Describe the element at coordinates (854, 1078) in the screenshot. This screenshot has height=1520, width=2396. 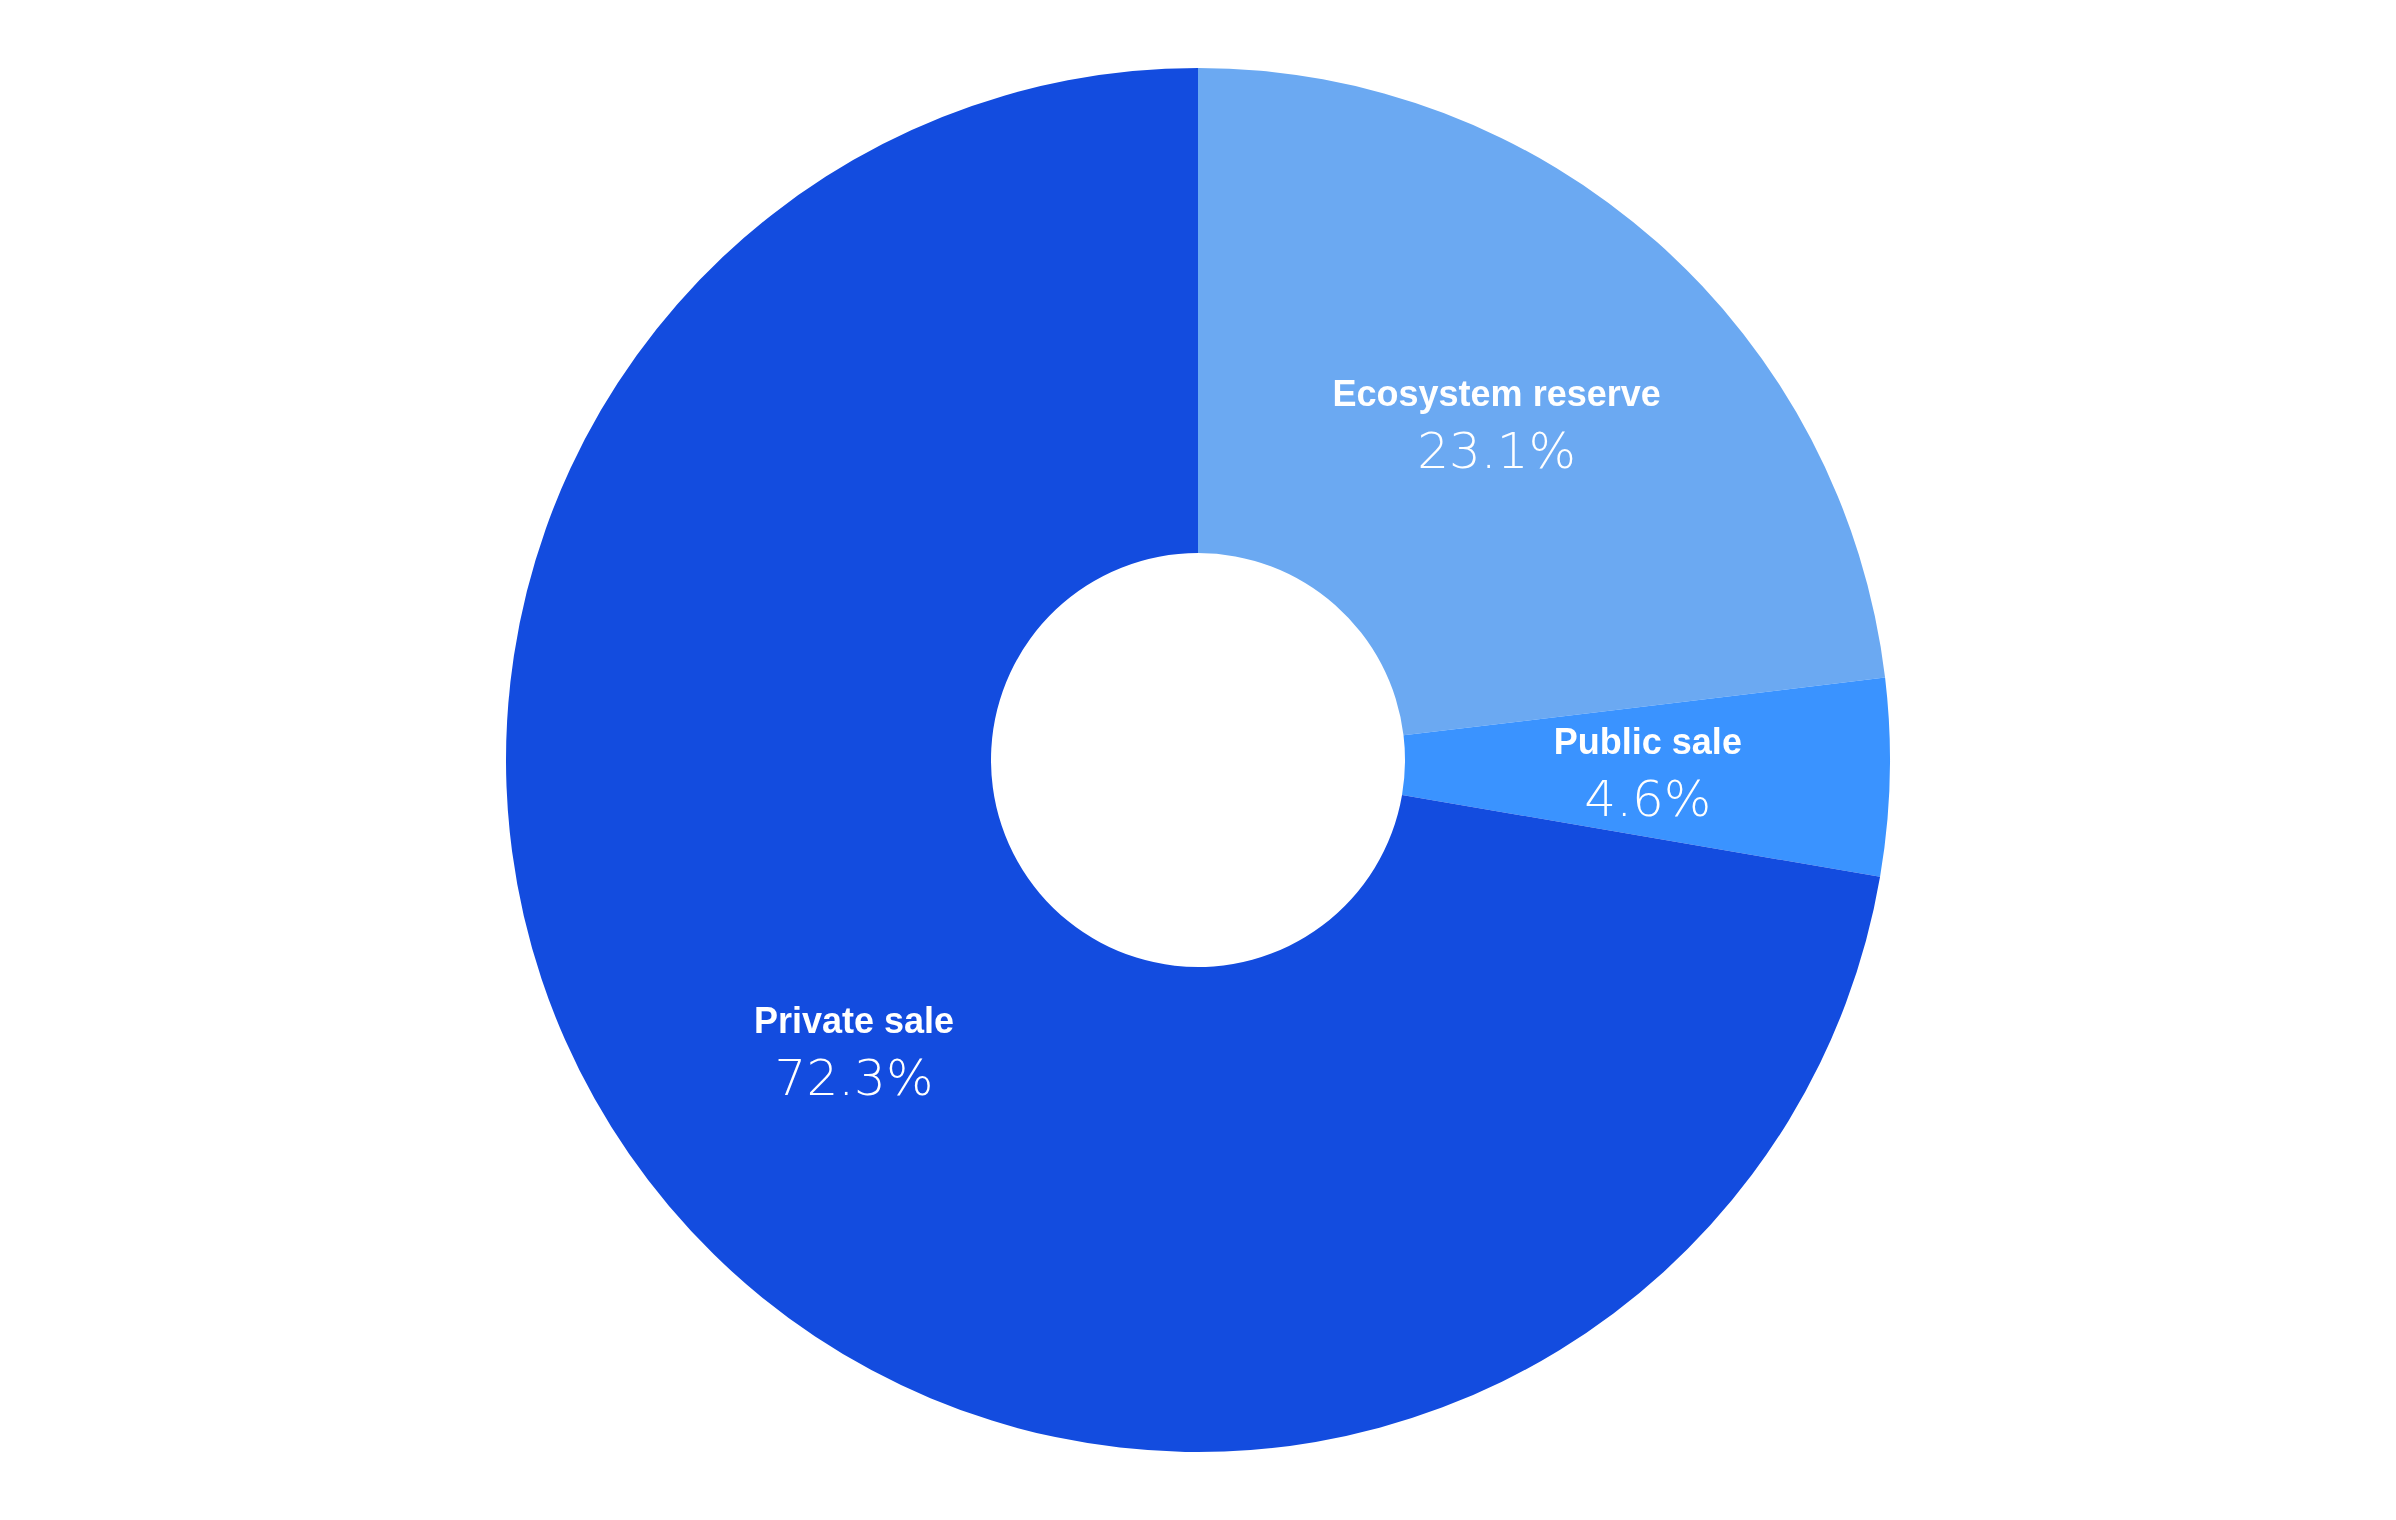
I see `data-label: 72.3%` at that location.